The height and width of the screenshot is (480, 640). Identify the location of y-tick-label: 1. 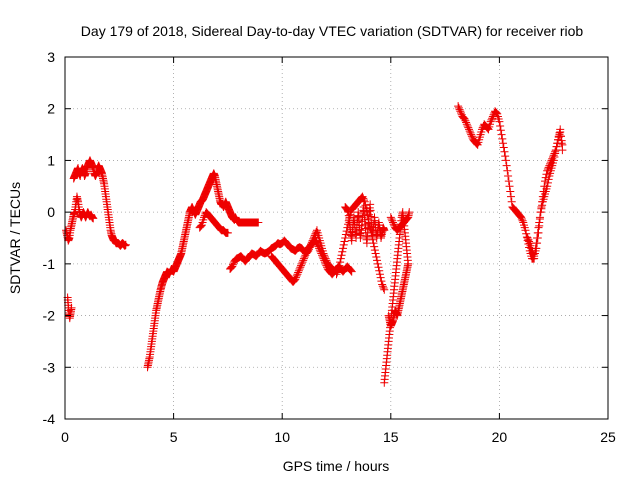
(51, 160).